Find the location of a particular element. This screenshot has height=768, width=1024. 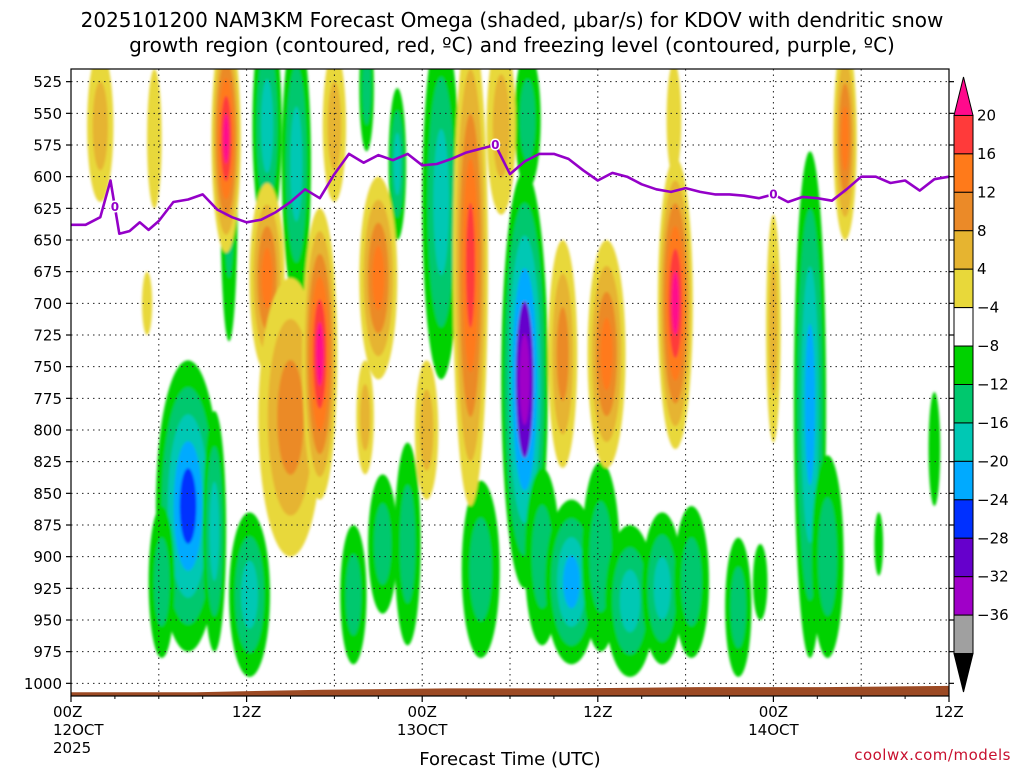

colorbar-label: −8 is located at coordinates (988, 346).